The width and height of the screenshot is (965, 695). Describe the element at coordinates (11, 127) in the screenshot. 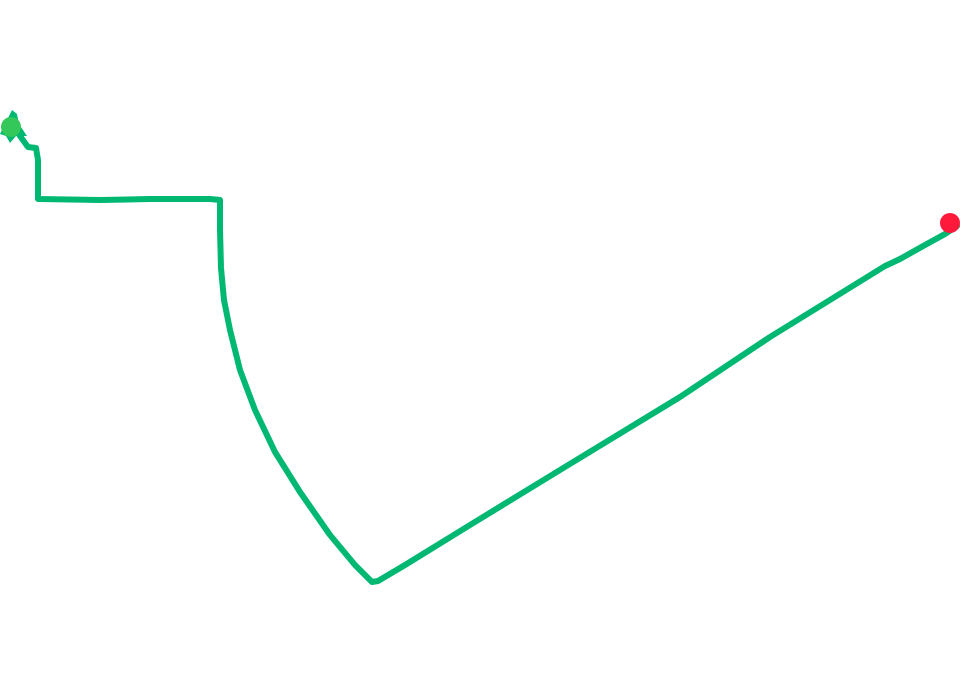

I see `start-point-marker` at that location.